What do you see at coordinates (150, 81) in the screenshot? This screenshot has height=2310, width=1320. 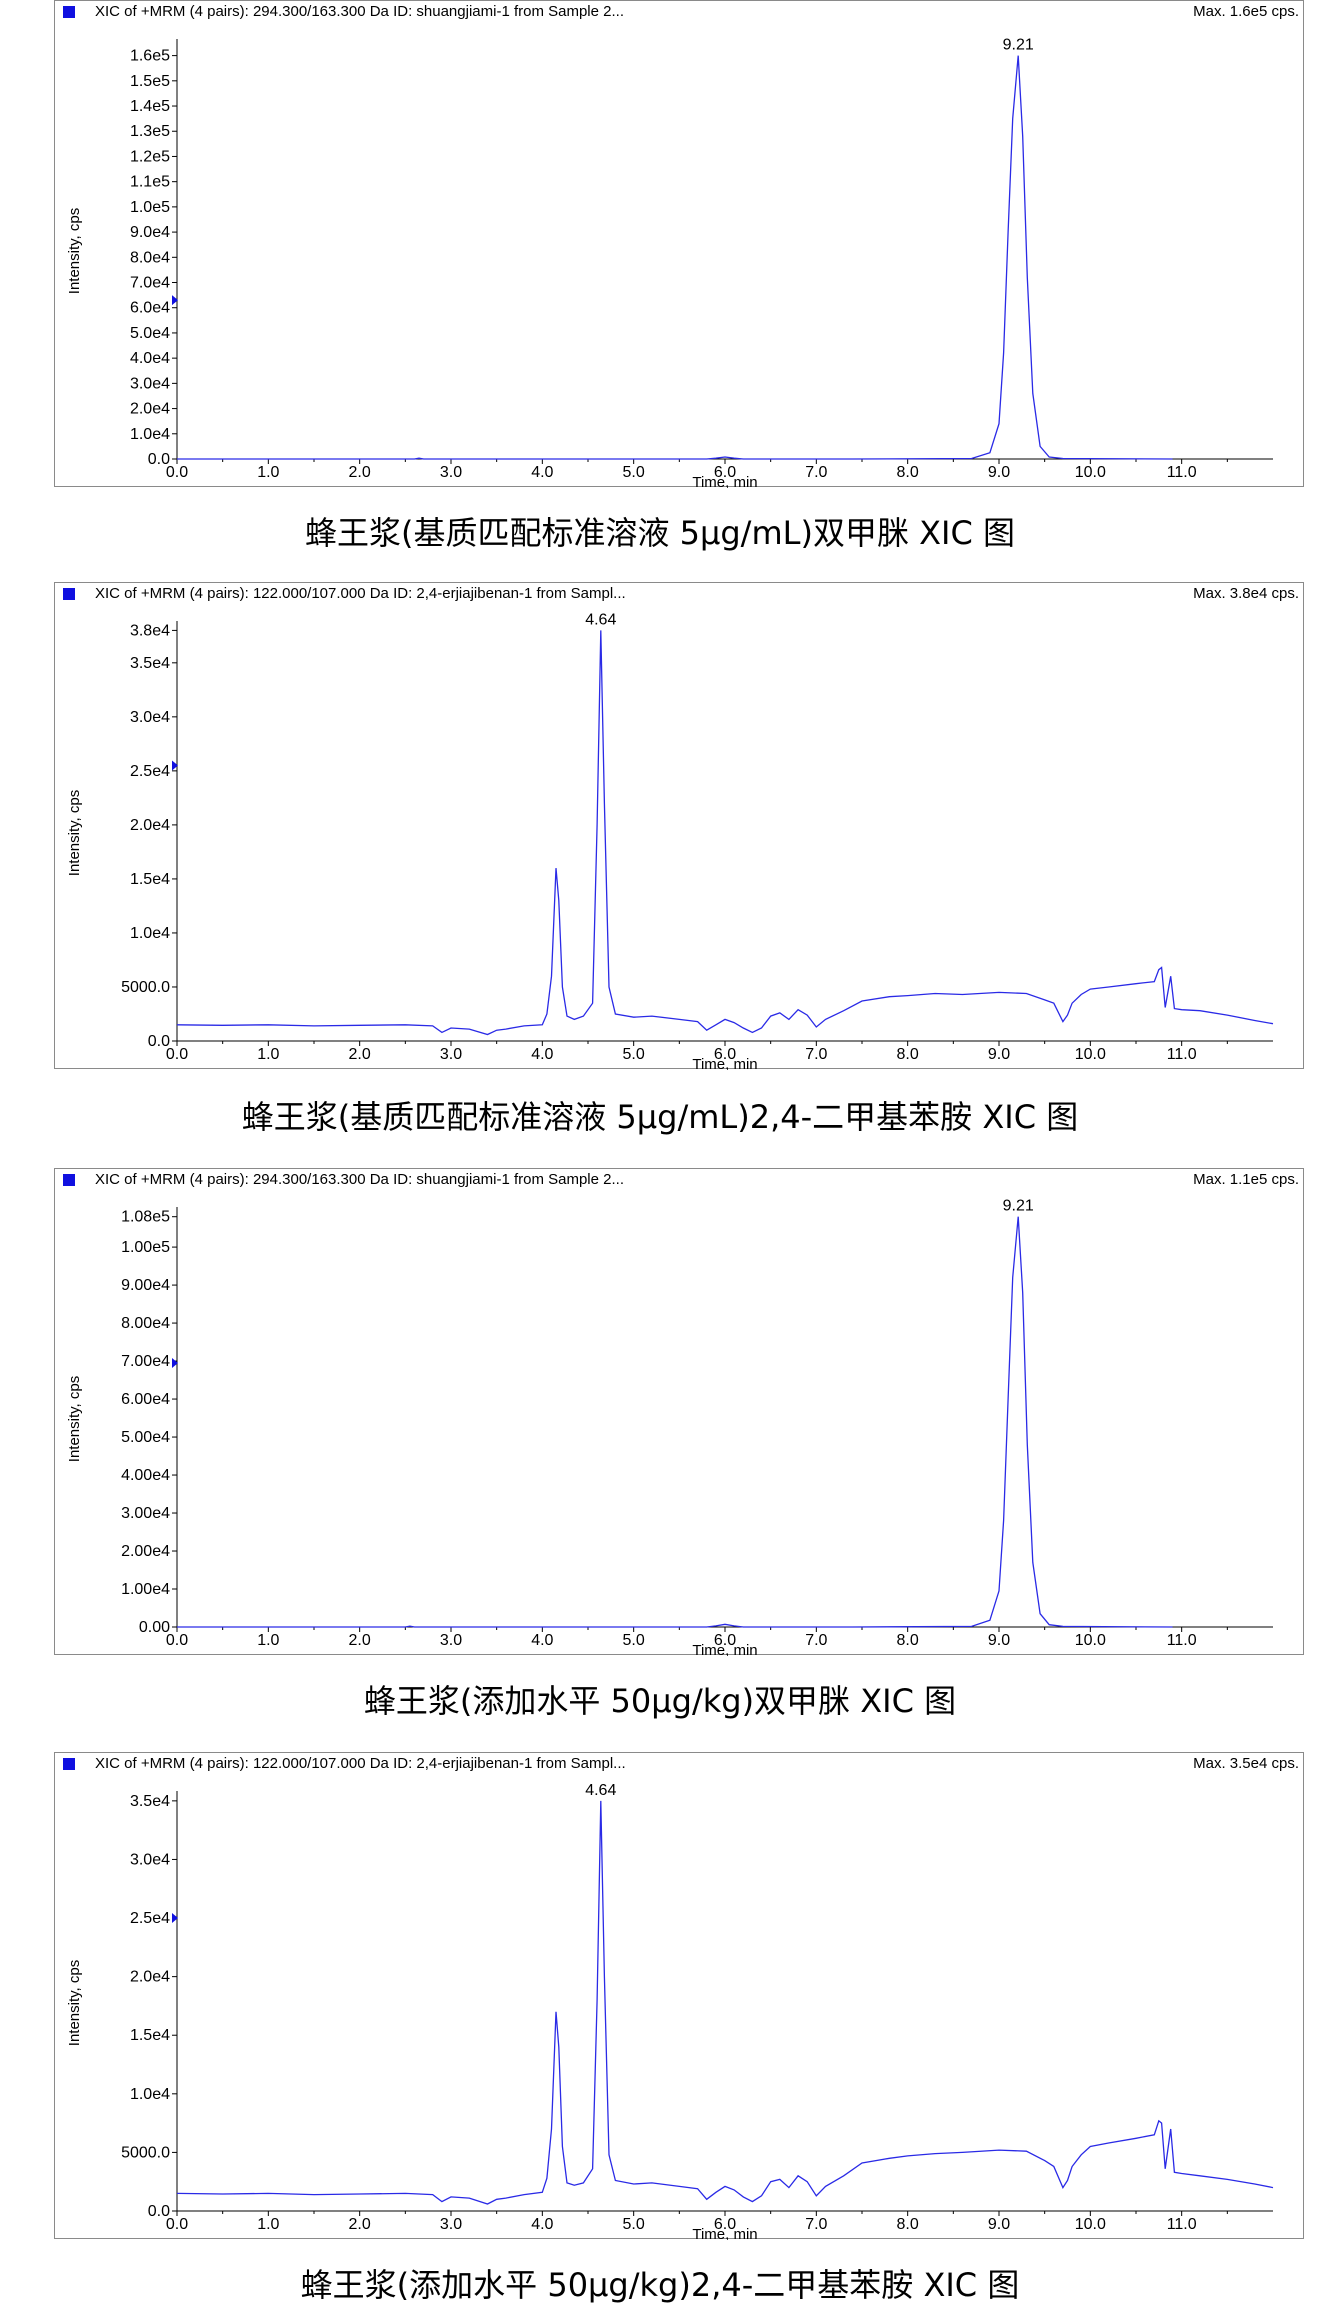 I see `y-tick-label: 1.5e5` at bounding box center [150, 81].